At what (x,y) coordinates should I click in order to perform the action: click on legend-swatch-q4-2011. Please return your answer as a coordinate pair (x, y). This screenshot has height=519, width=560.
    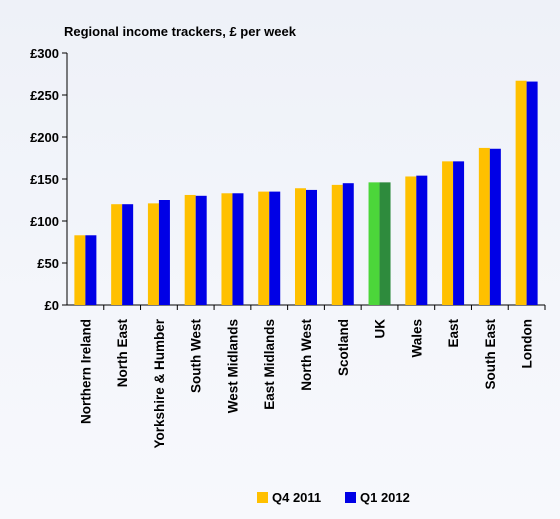
    Looking at the image, I should click on (262, 497).